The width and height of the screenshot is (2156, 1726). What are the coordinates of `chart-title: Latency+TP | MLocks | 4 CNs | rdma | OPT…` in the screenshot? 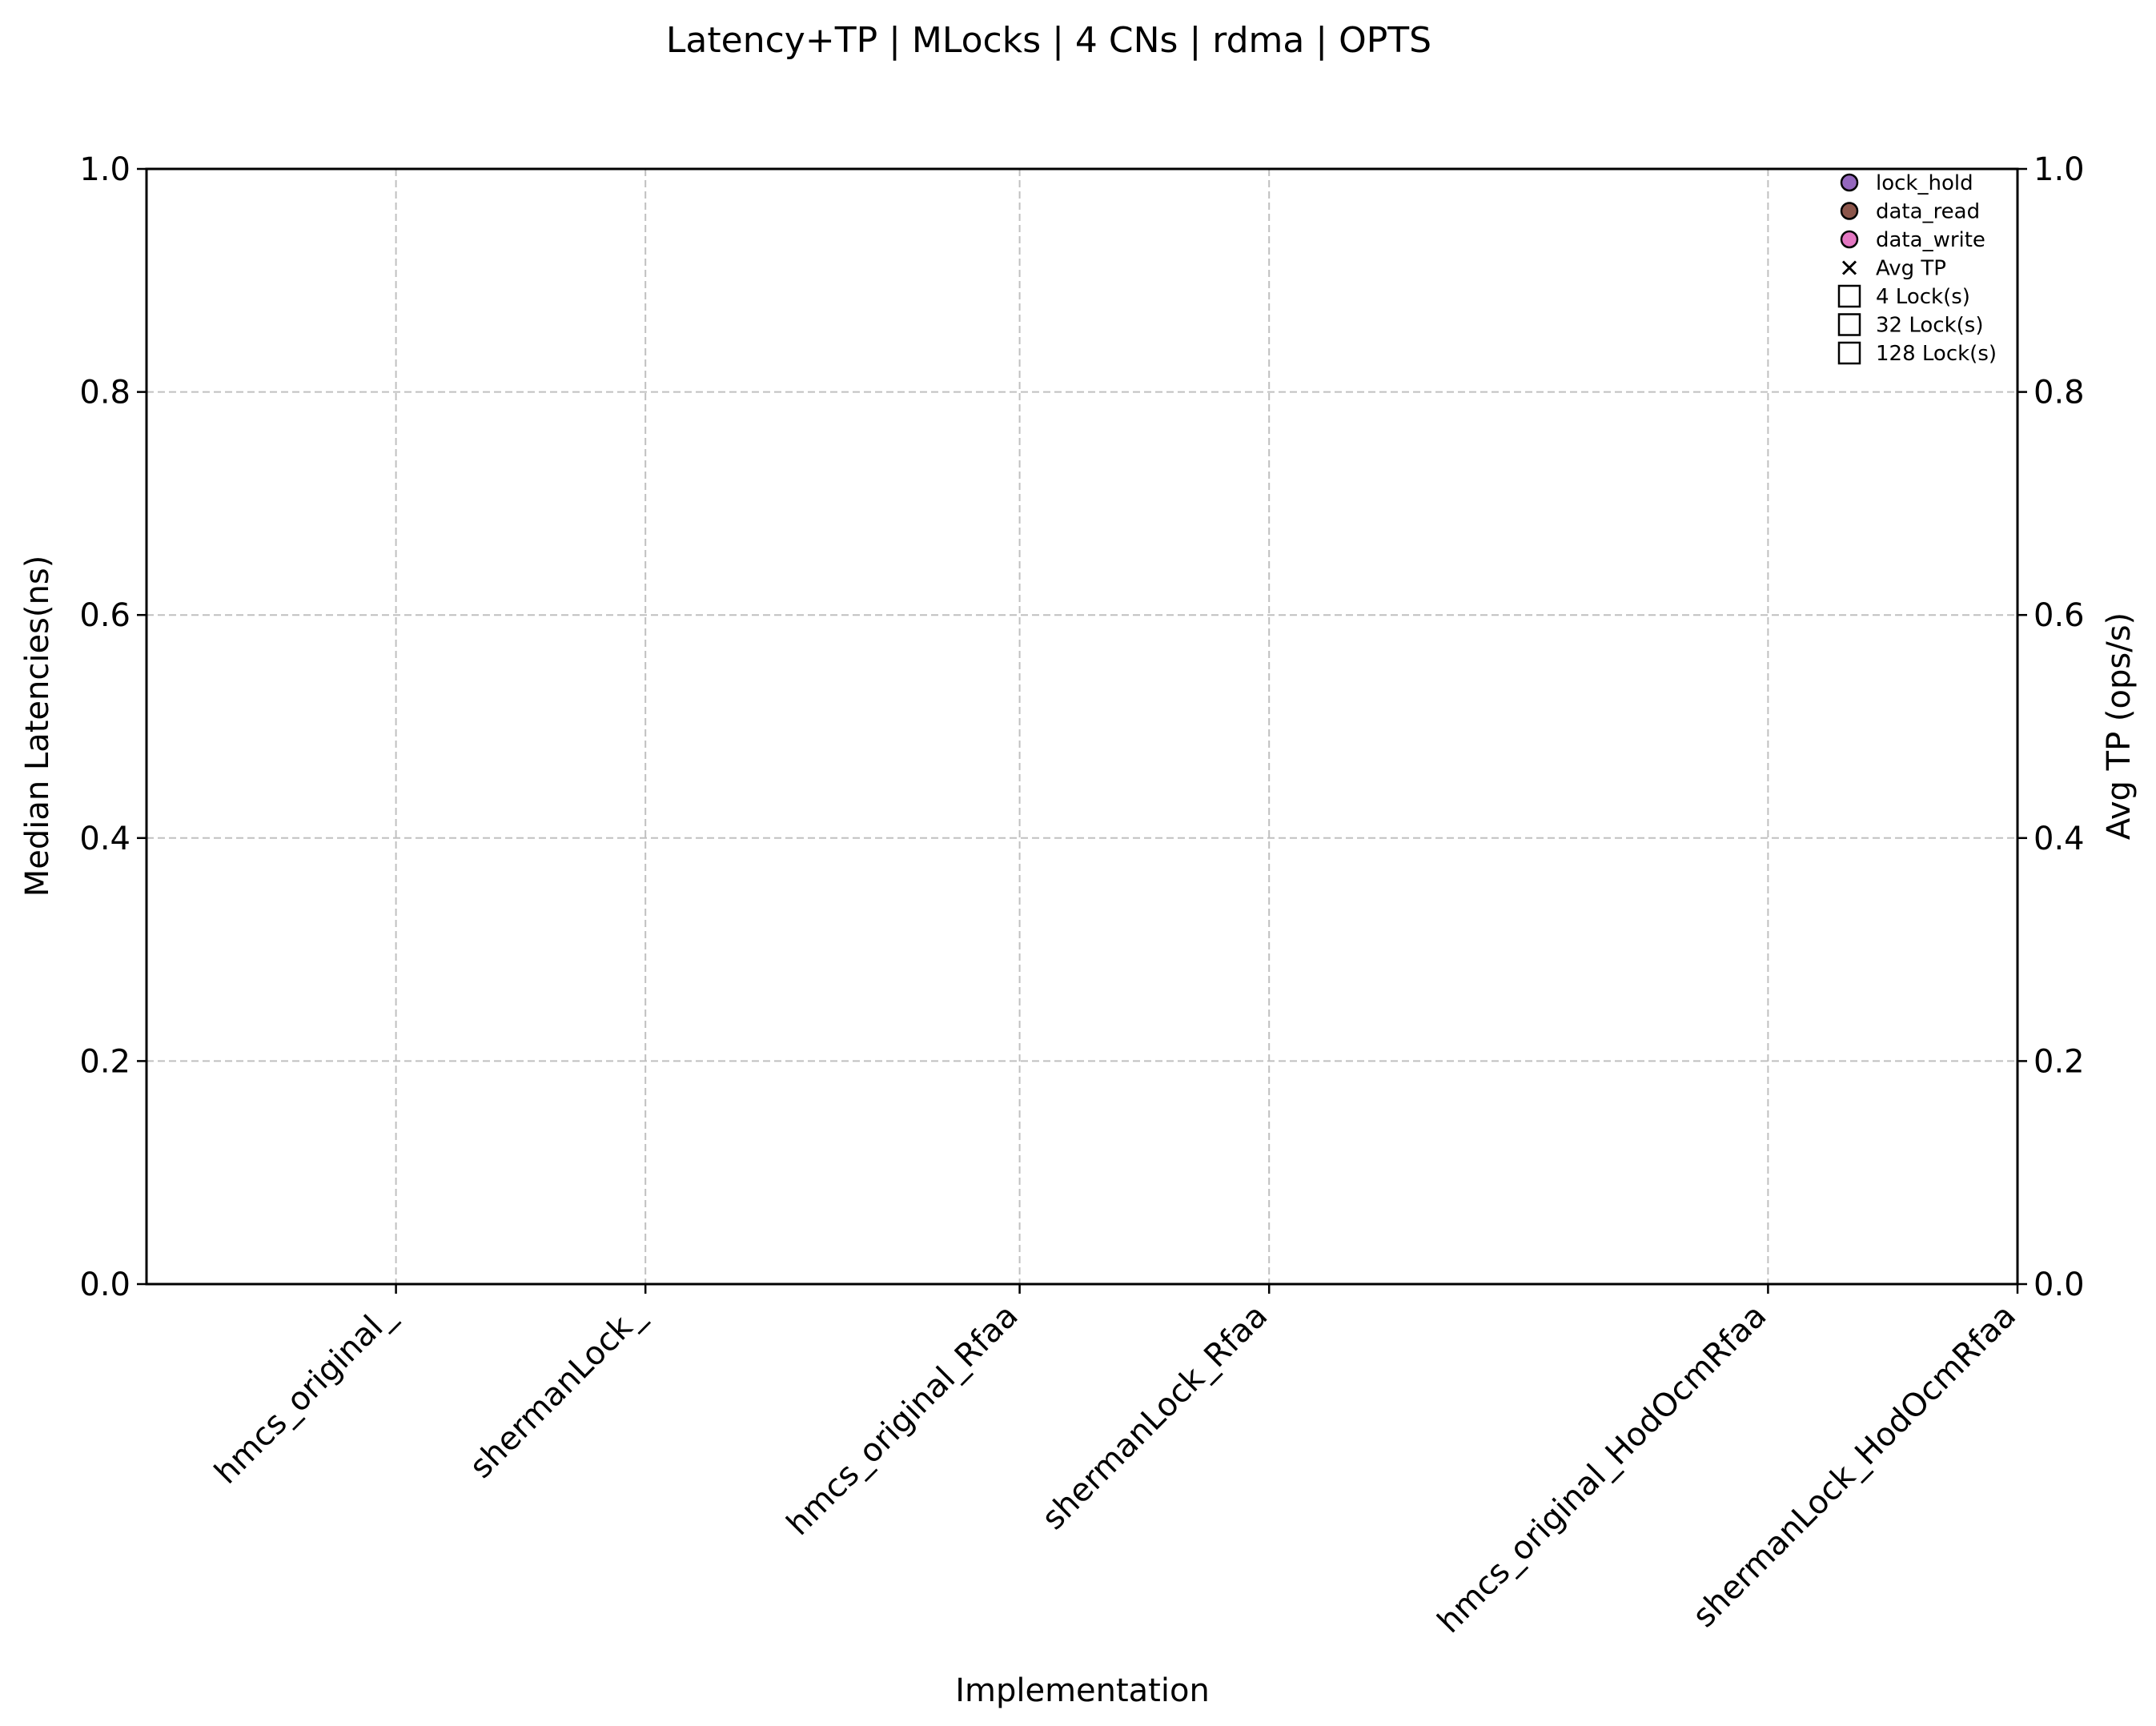 It's located at (1048, 40).